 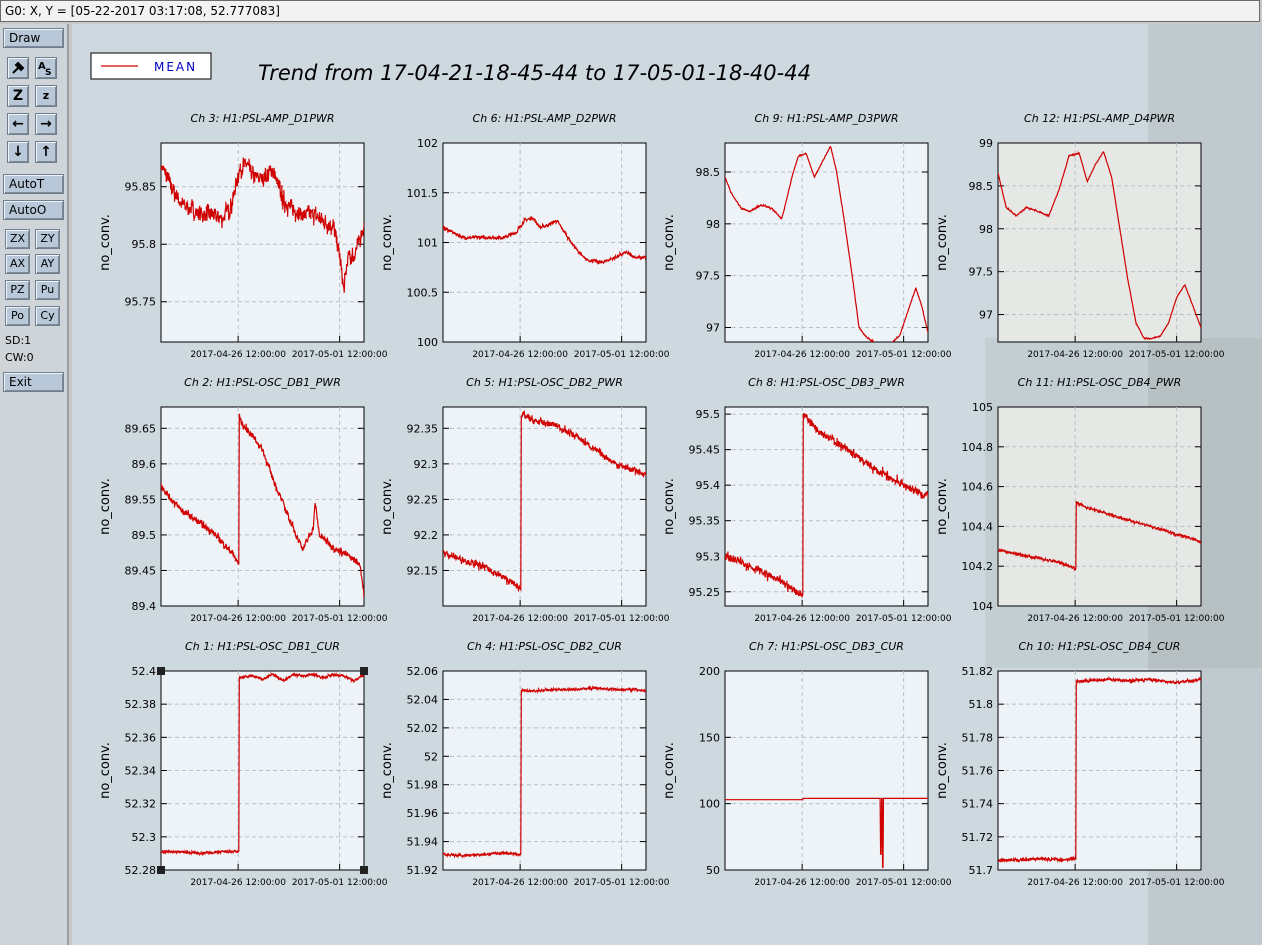 I want to click on cw-readout: CW:0, so click(x=19, y=357).